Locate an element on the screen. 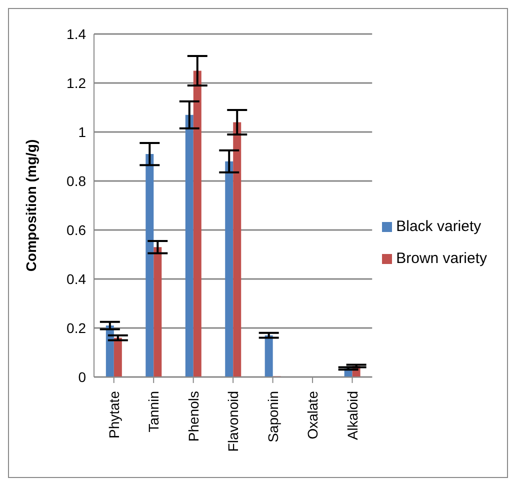 The height and width of the screenshot is (504, 518). legend-label: Brown variety is located at coordinates (441, 258).